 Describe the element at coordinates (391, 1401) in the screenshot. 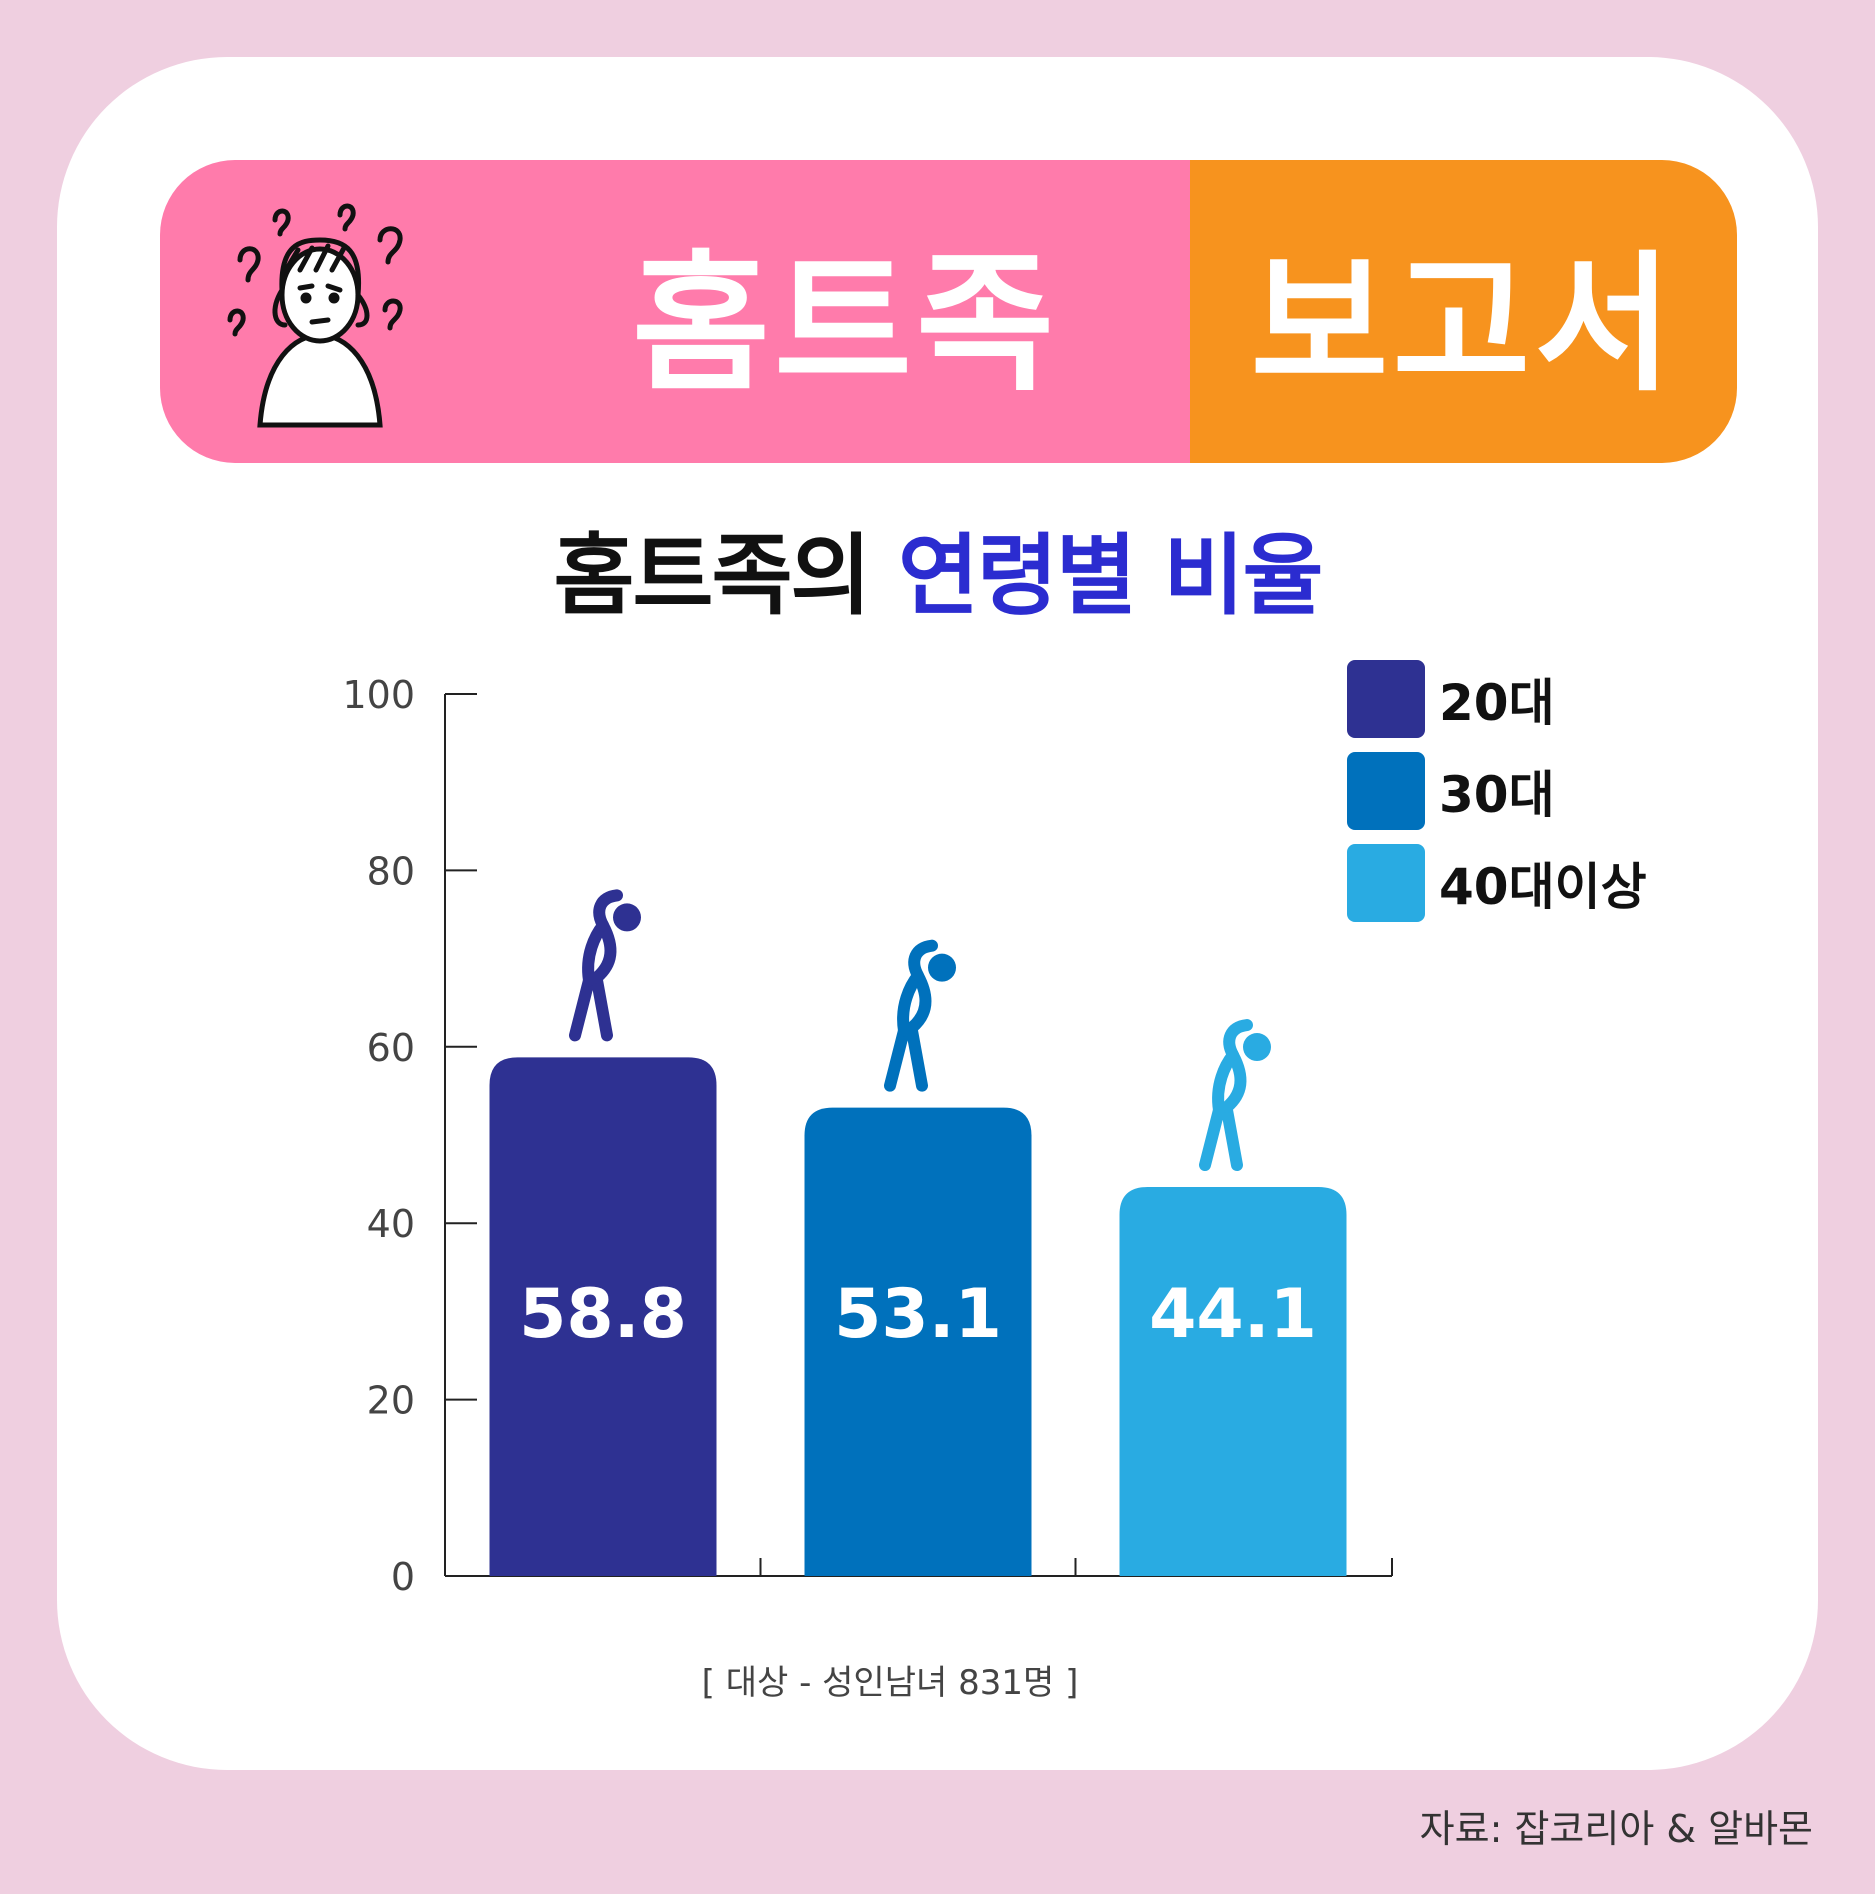

I see `y-tick-label: 20` at that location.